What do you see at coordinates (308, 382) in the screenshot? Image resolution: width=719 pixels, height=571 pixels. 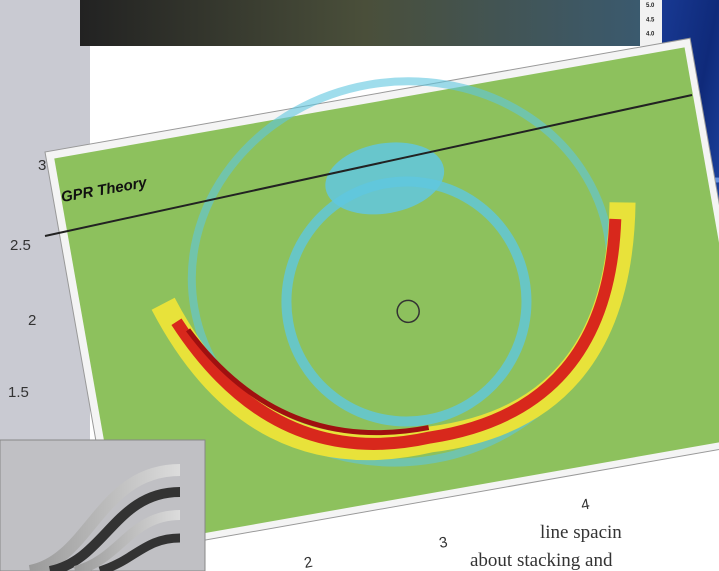 I see `arc` at bounding box center [308, 382].